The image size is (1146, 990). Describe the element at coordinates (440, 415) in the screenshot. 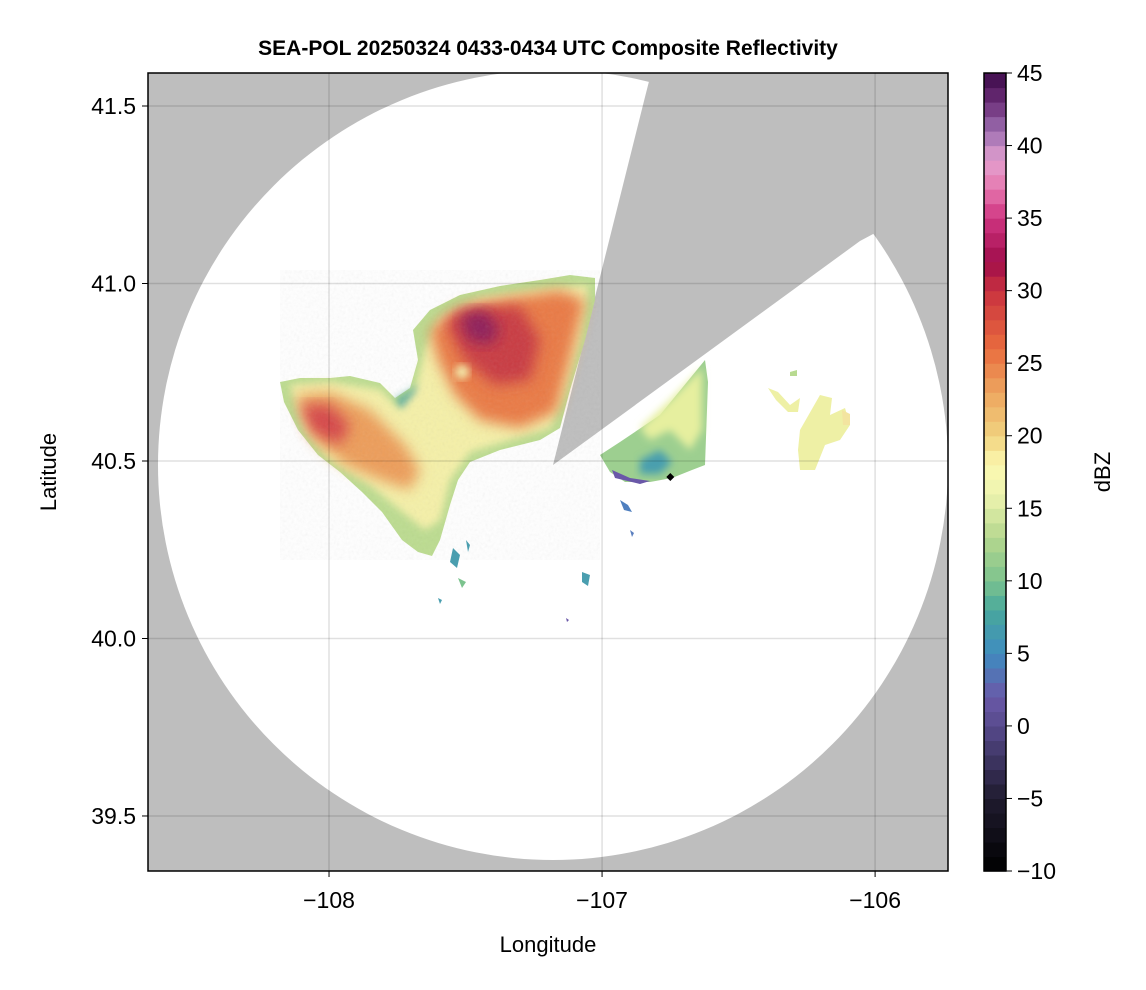

I see `echo-west-cell` at that location.